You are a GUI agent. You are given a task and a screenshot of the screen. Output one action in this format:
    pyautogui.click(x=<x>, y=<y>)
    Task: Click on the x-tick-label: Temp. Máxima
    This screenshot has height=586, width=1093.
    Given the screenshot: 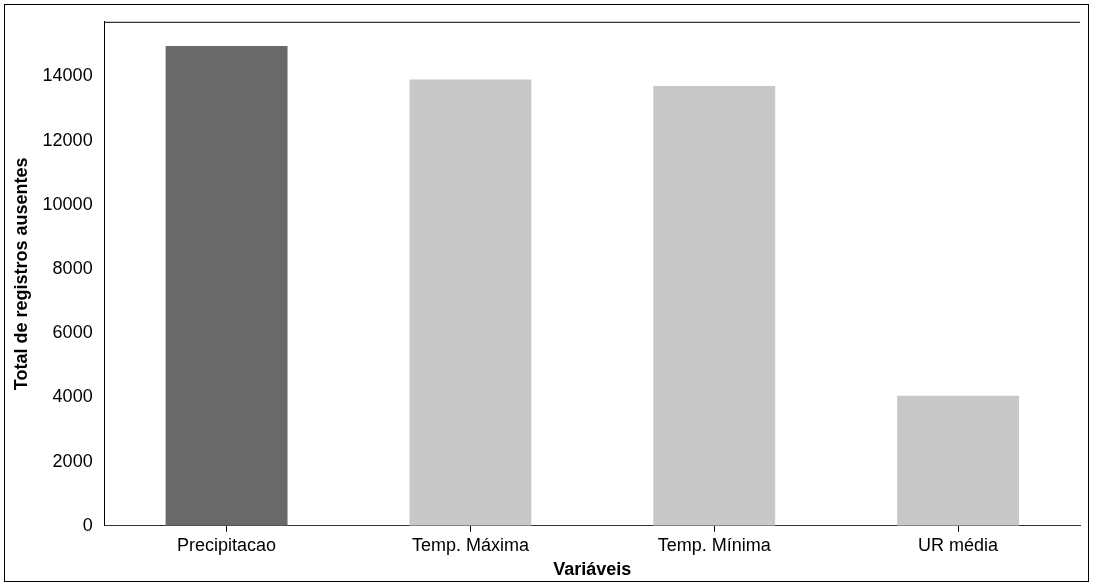 What is the action you would take?
    pyautogui.click(x=470, y=544)
    